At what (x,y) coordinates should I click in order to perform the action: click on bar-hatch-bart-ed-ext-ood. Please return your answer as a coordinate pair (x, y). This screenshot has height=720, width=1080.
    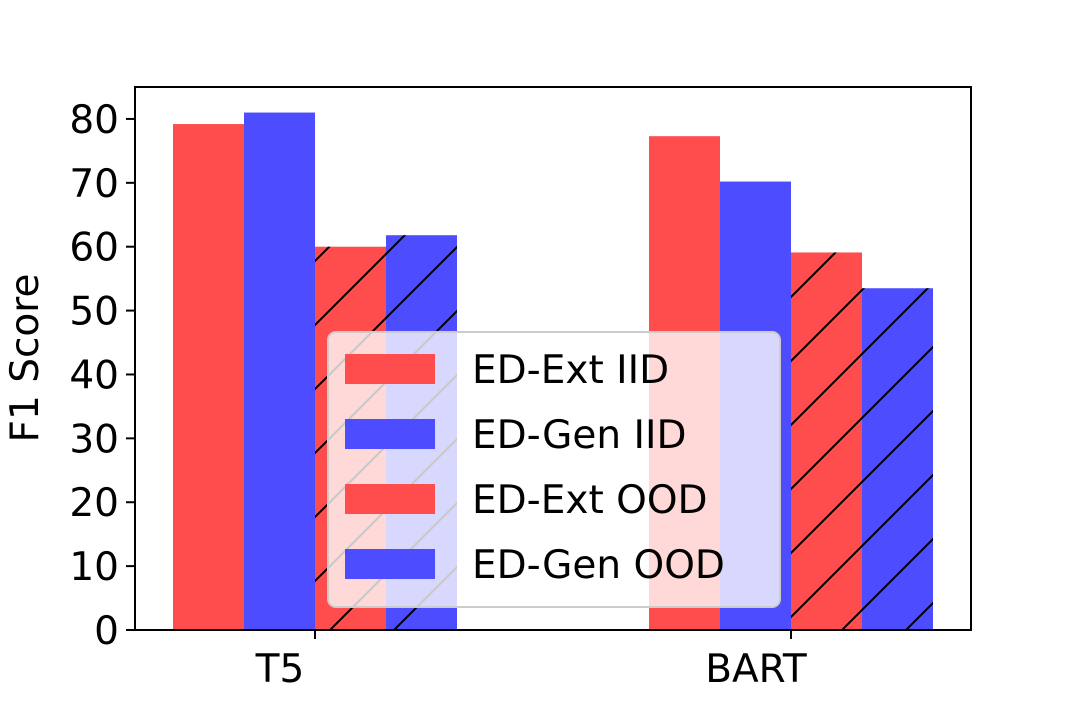
    Looking at the image, I should click on (826, 441).